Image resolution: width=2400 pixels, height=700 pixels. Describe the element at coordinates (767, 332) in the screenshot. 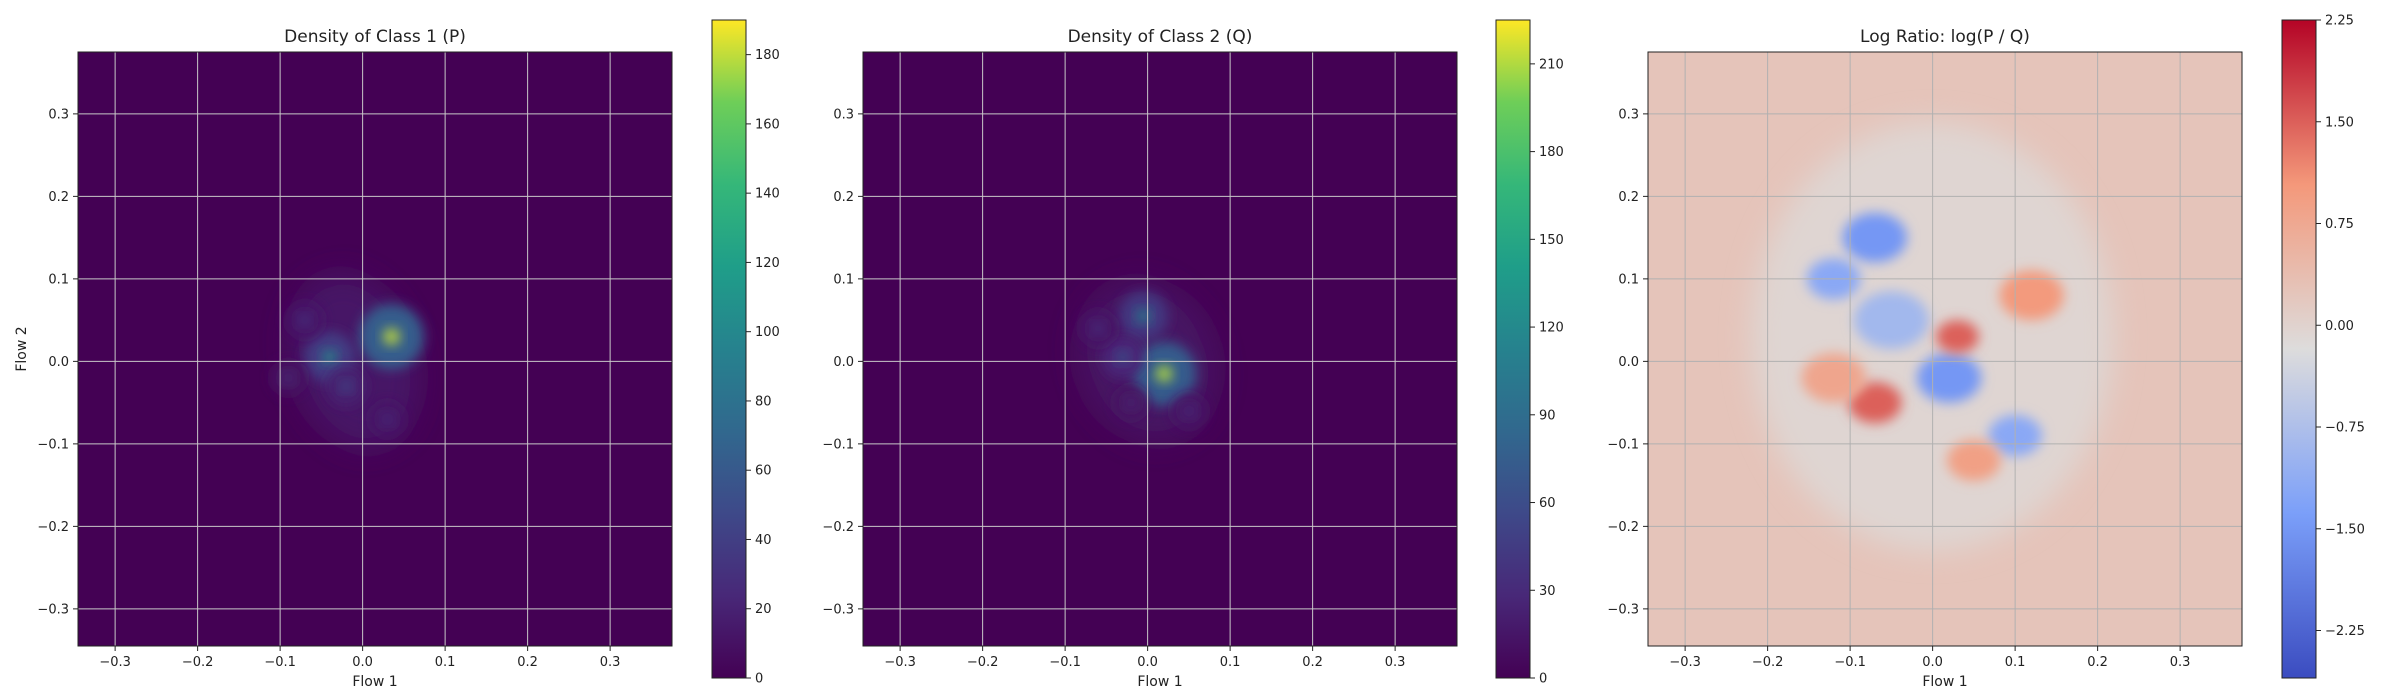

I see `colorbar-tick-label: 100` at that location.